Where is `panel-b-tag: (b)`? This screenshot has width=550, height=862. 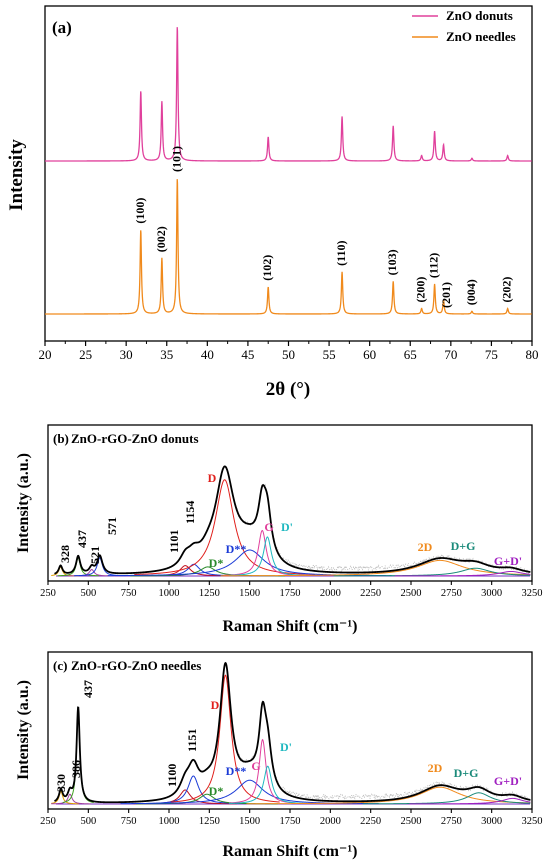
panel-b-tag: (b) is located at coordinates (61, 438).